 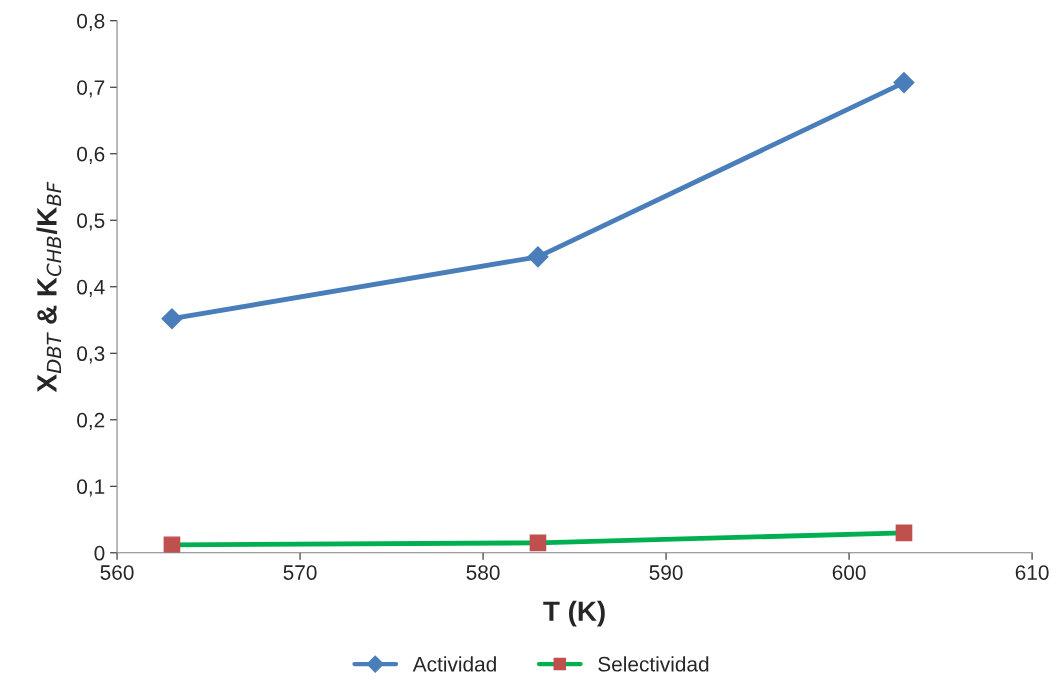 What do you see at coordinates (91, 355) in the screenshot?
I see `y-tick-label: 0,3` at bounding box center [91, 355].